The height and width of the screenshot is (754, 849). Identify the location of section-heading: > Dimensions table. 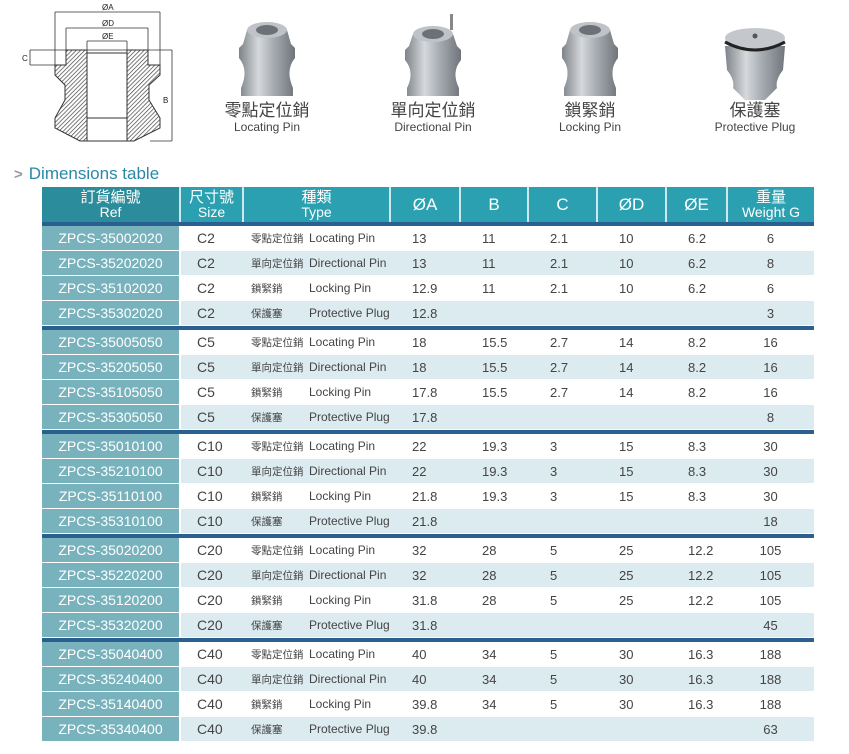
(86, 174).